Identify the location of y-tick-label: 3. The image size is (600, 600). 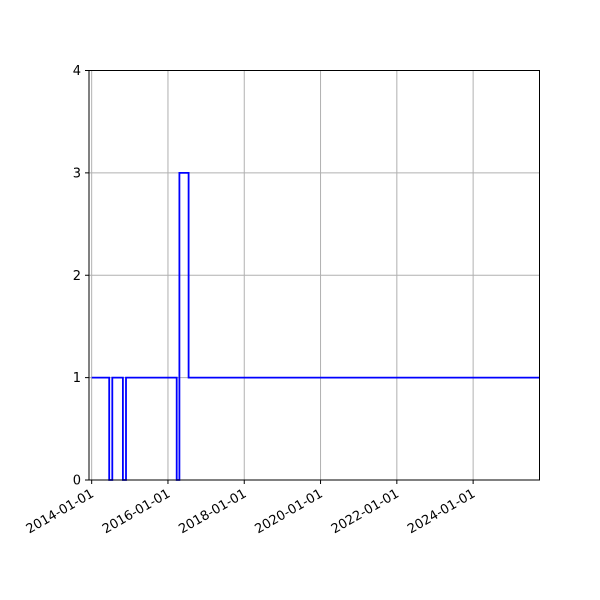
(77, 173).